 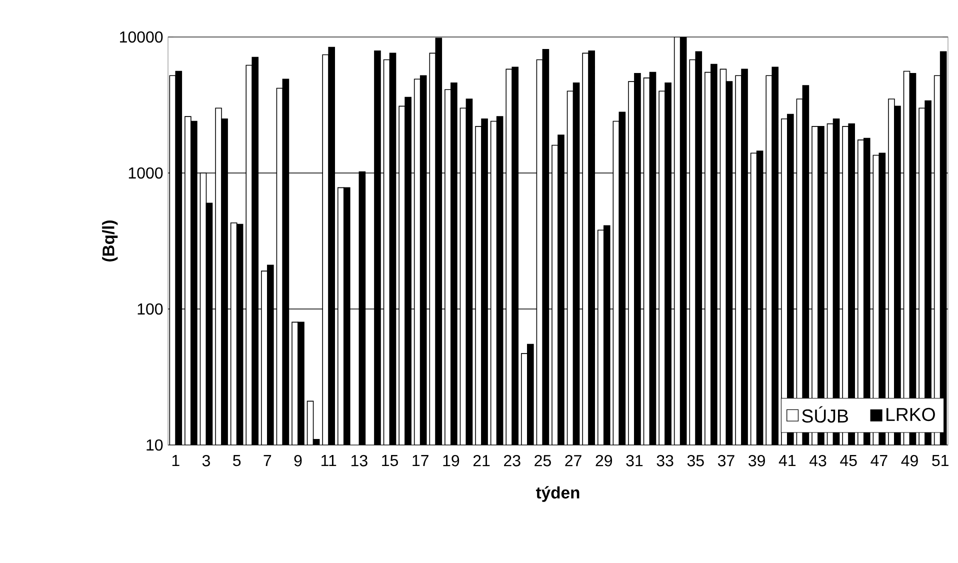 I want to click on x-tick-label: 1, so click(x=176, y=460).